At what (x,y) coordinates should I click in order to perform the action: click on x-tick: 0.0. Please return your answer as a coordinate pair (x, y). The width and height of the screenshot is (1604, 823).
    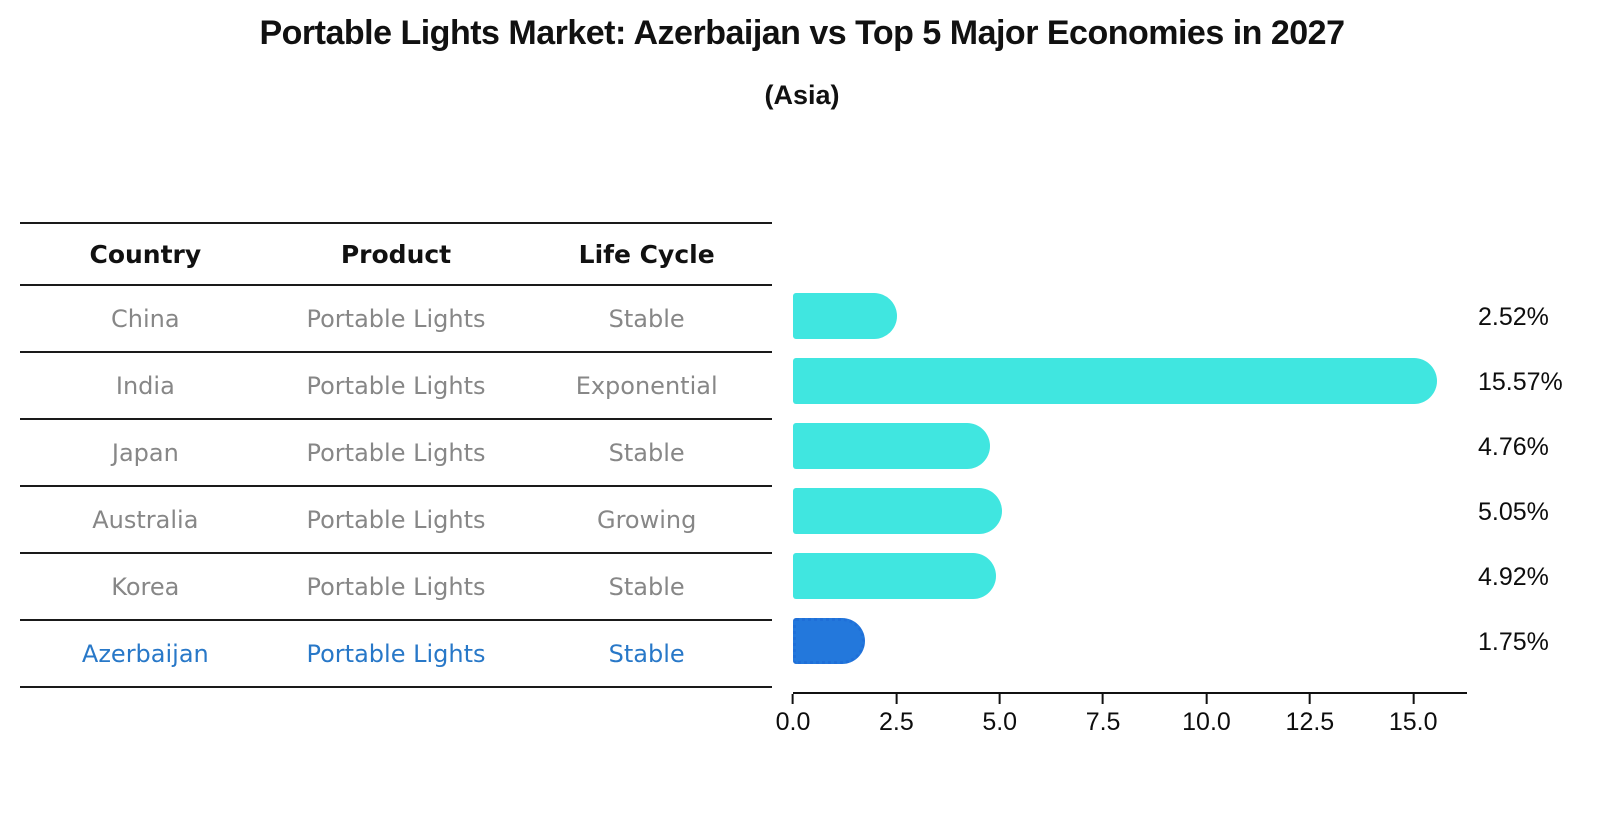
    Looking at the image, I should click on (793, 715).